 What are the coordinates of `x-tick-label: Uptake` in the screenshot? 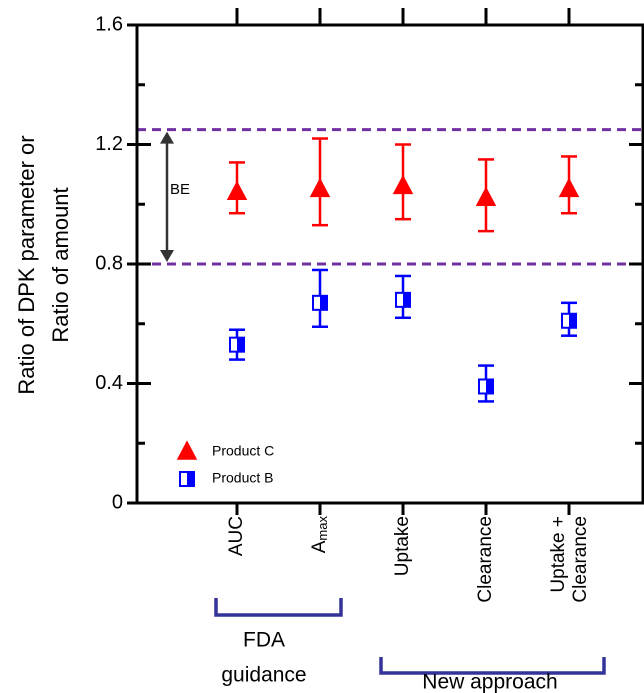 It's located at (402, 546).